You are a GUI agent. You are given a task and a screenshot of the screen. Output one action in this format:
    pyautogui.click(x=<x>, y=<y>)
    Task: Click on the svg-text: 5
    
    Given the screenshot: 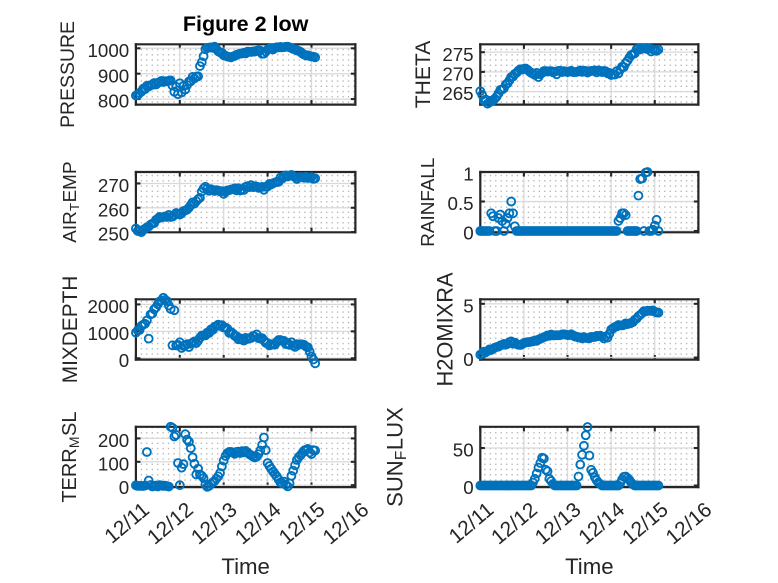 What is the action you would take?
    pyautogui.click(x=468, y=305)
    